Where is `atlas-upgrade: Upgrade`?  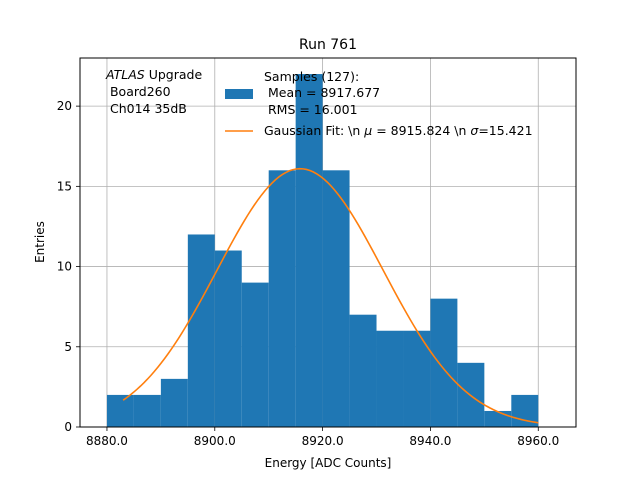 atlas-upgrade: Upgrade is located at coordinates (174, 74).